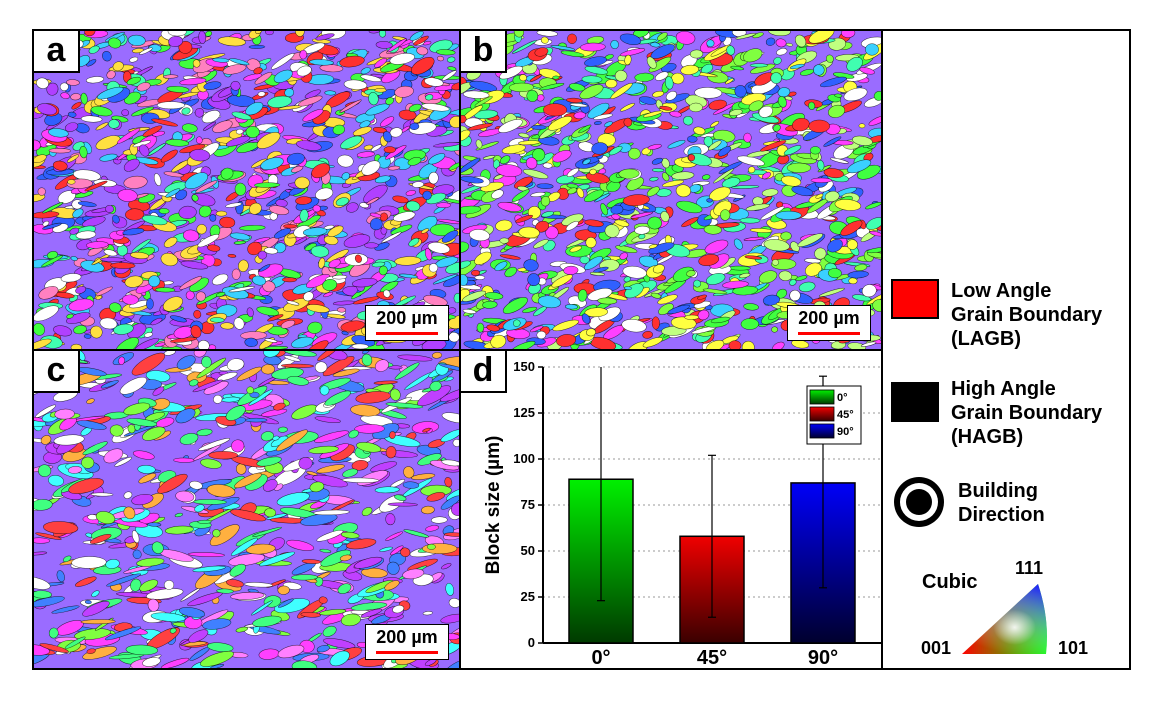 This screenshot has height=706, width=1163. I want to click on ipf-triangle-icon, so click(1004, 619).